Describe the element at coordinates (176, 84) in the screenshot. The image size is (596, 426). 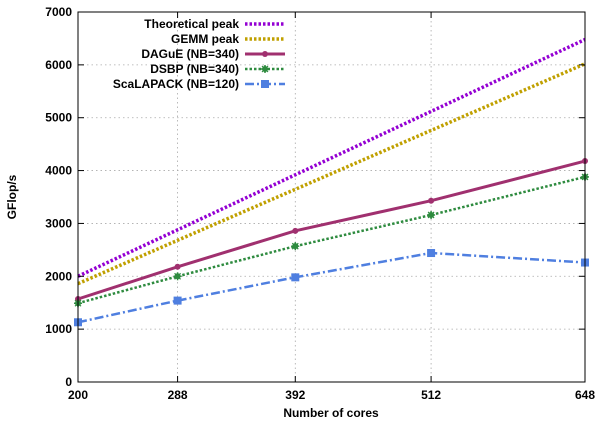
I see `legend-label: ScaLAPACK (NB=120)` at that location.